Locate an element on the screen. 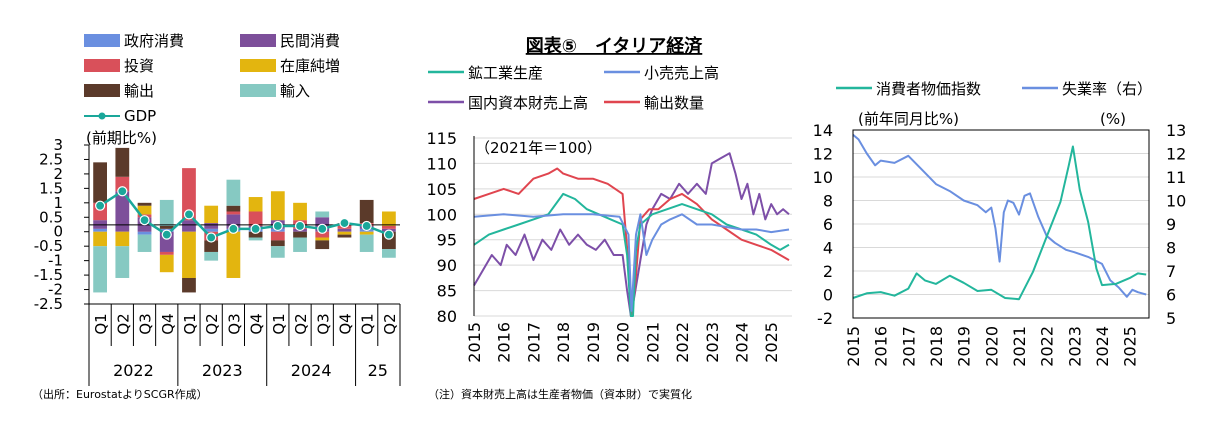 The height and width of the screenshot is (428, 1229). activity-x-tick-label: 2015 is located at coordinates (474, 342).